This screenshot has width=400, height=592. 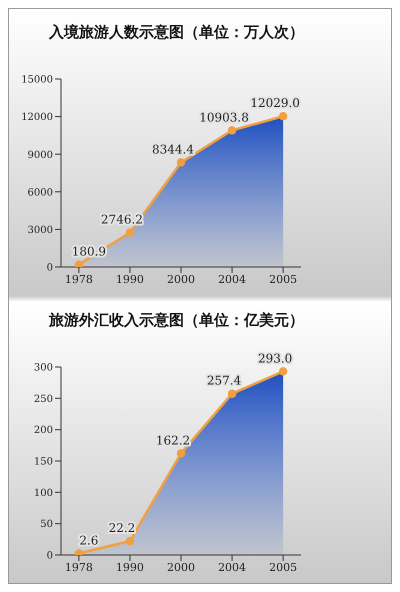 What do you see at coordinates (43, 399) in the screenshot?
I see `y-tick-label: 250` at bounding box center [43, 399].